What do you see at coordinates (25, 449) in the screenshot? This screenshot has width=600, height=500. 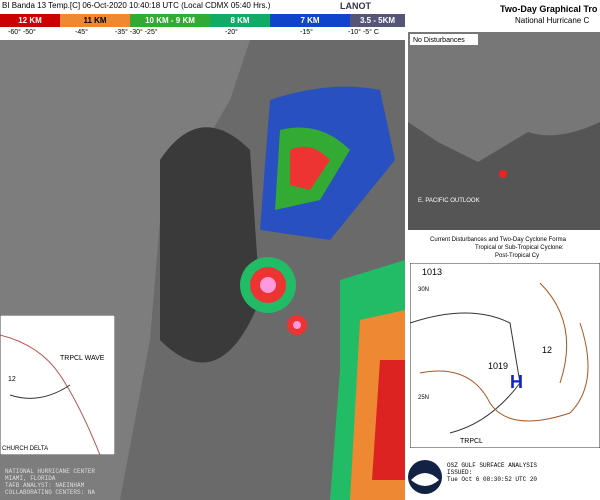 I see `inset-place: CHURCH DELTA` at bounding box center [25, 449].